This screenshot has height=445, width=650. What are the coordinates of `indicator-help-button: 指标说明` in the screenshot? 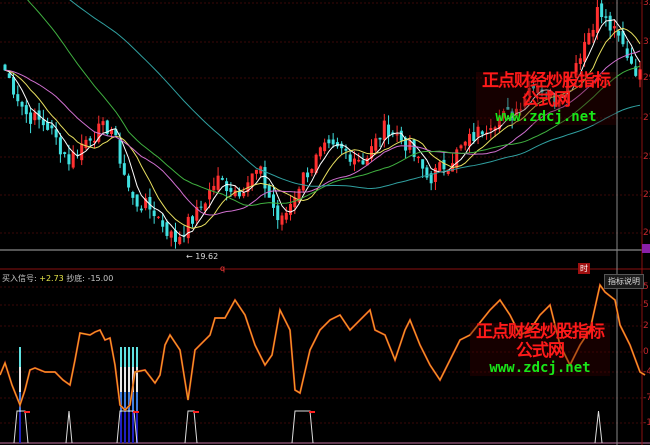 It's located at (624, 281).